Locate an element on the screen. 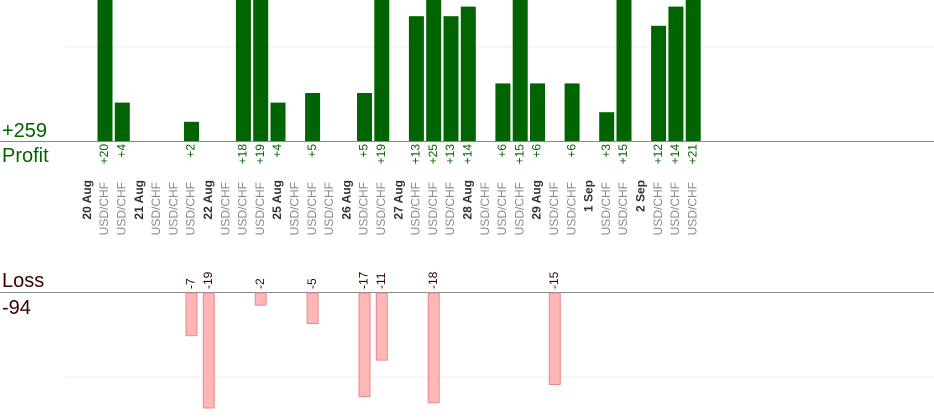 The height and width of the screenshot is (420, 934). date-label: 22 Aug is located at coordinates (208, 200).